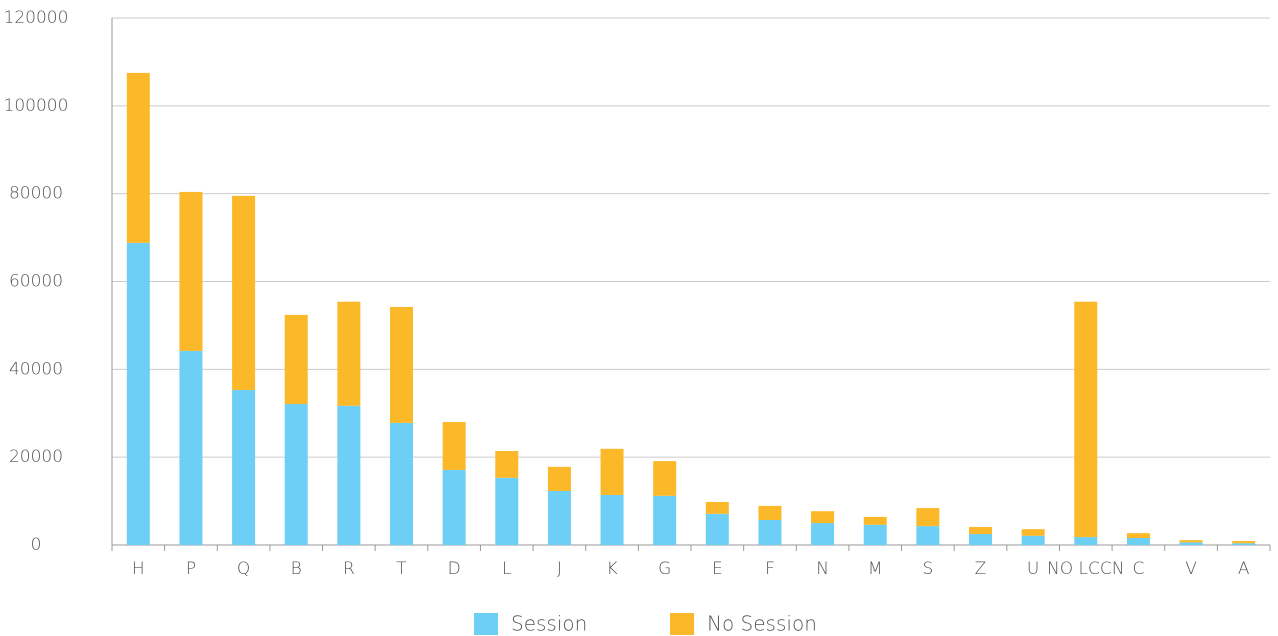 The image size is (1278, 636). What do you see at coordinates (191, 569) in the screenshot?
I see `x-tick-label: P` at bounding box center [191, 569].